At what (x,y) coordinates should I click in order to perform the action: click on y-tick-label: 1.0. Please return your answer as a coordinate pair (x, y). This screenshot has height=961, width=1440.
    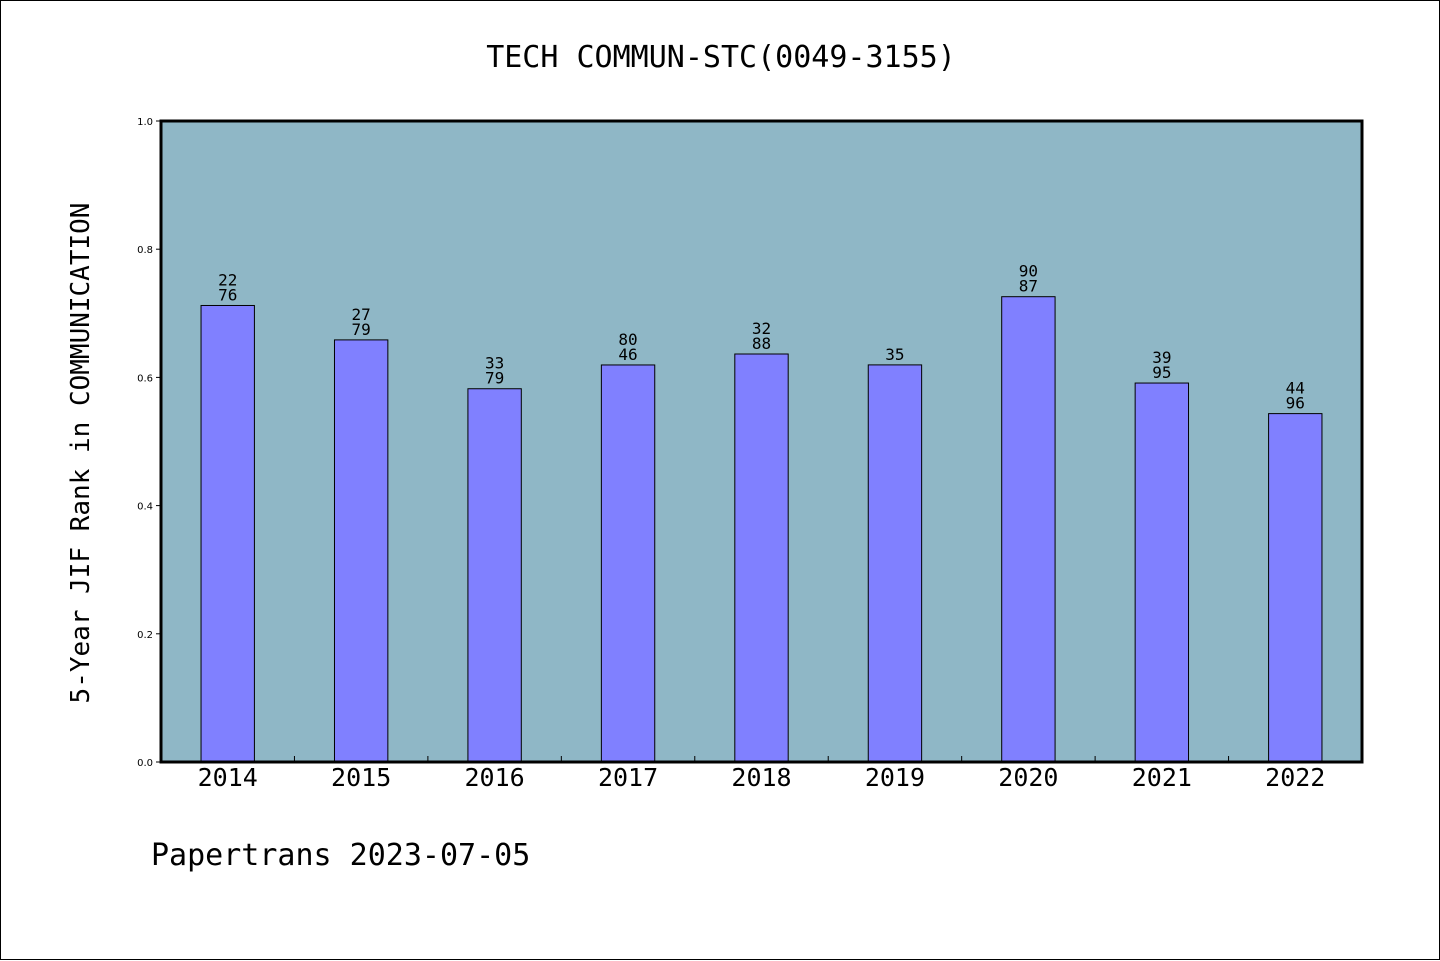
    Looking at the image, I should click on (145, 122).